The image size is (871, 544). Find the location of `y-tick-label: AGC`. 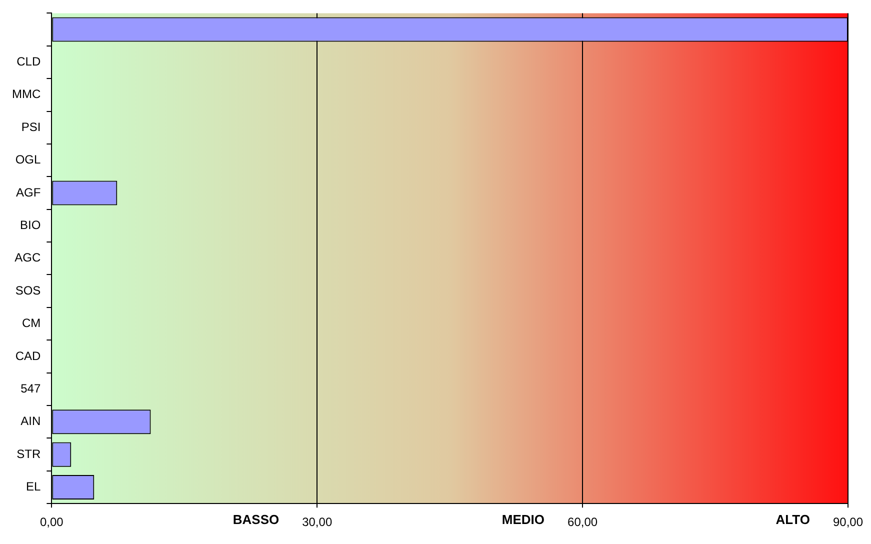

y-tick-label: AGC is located at coordinates (27, 257).